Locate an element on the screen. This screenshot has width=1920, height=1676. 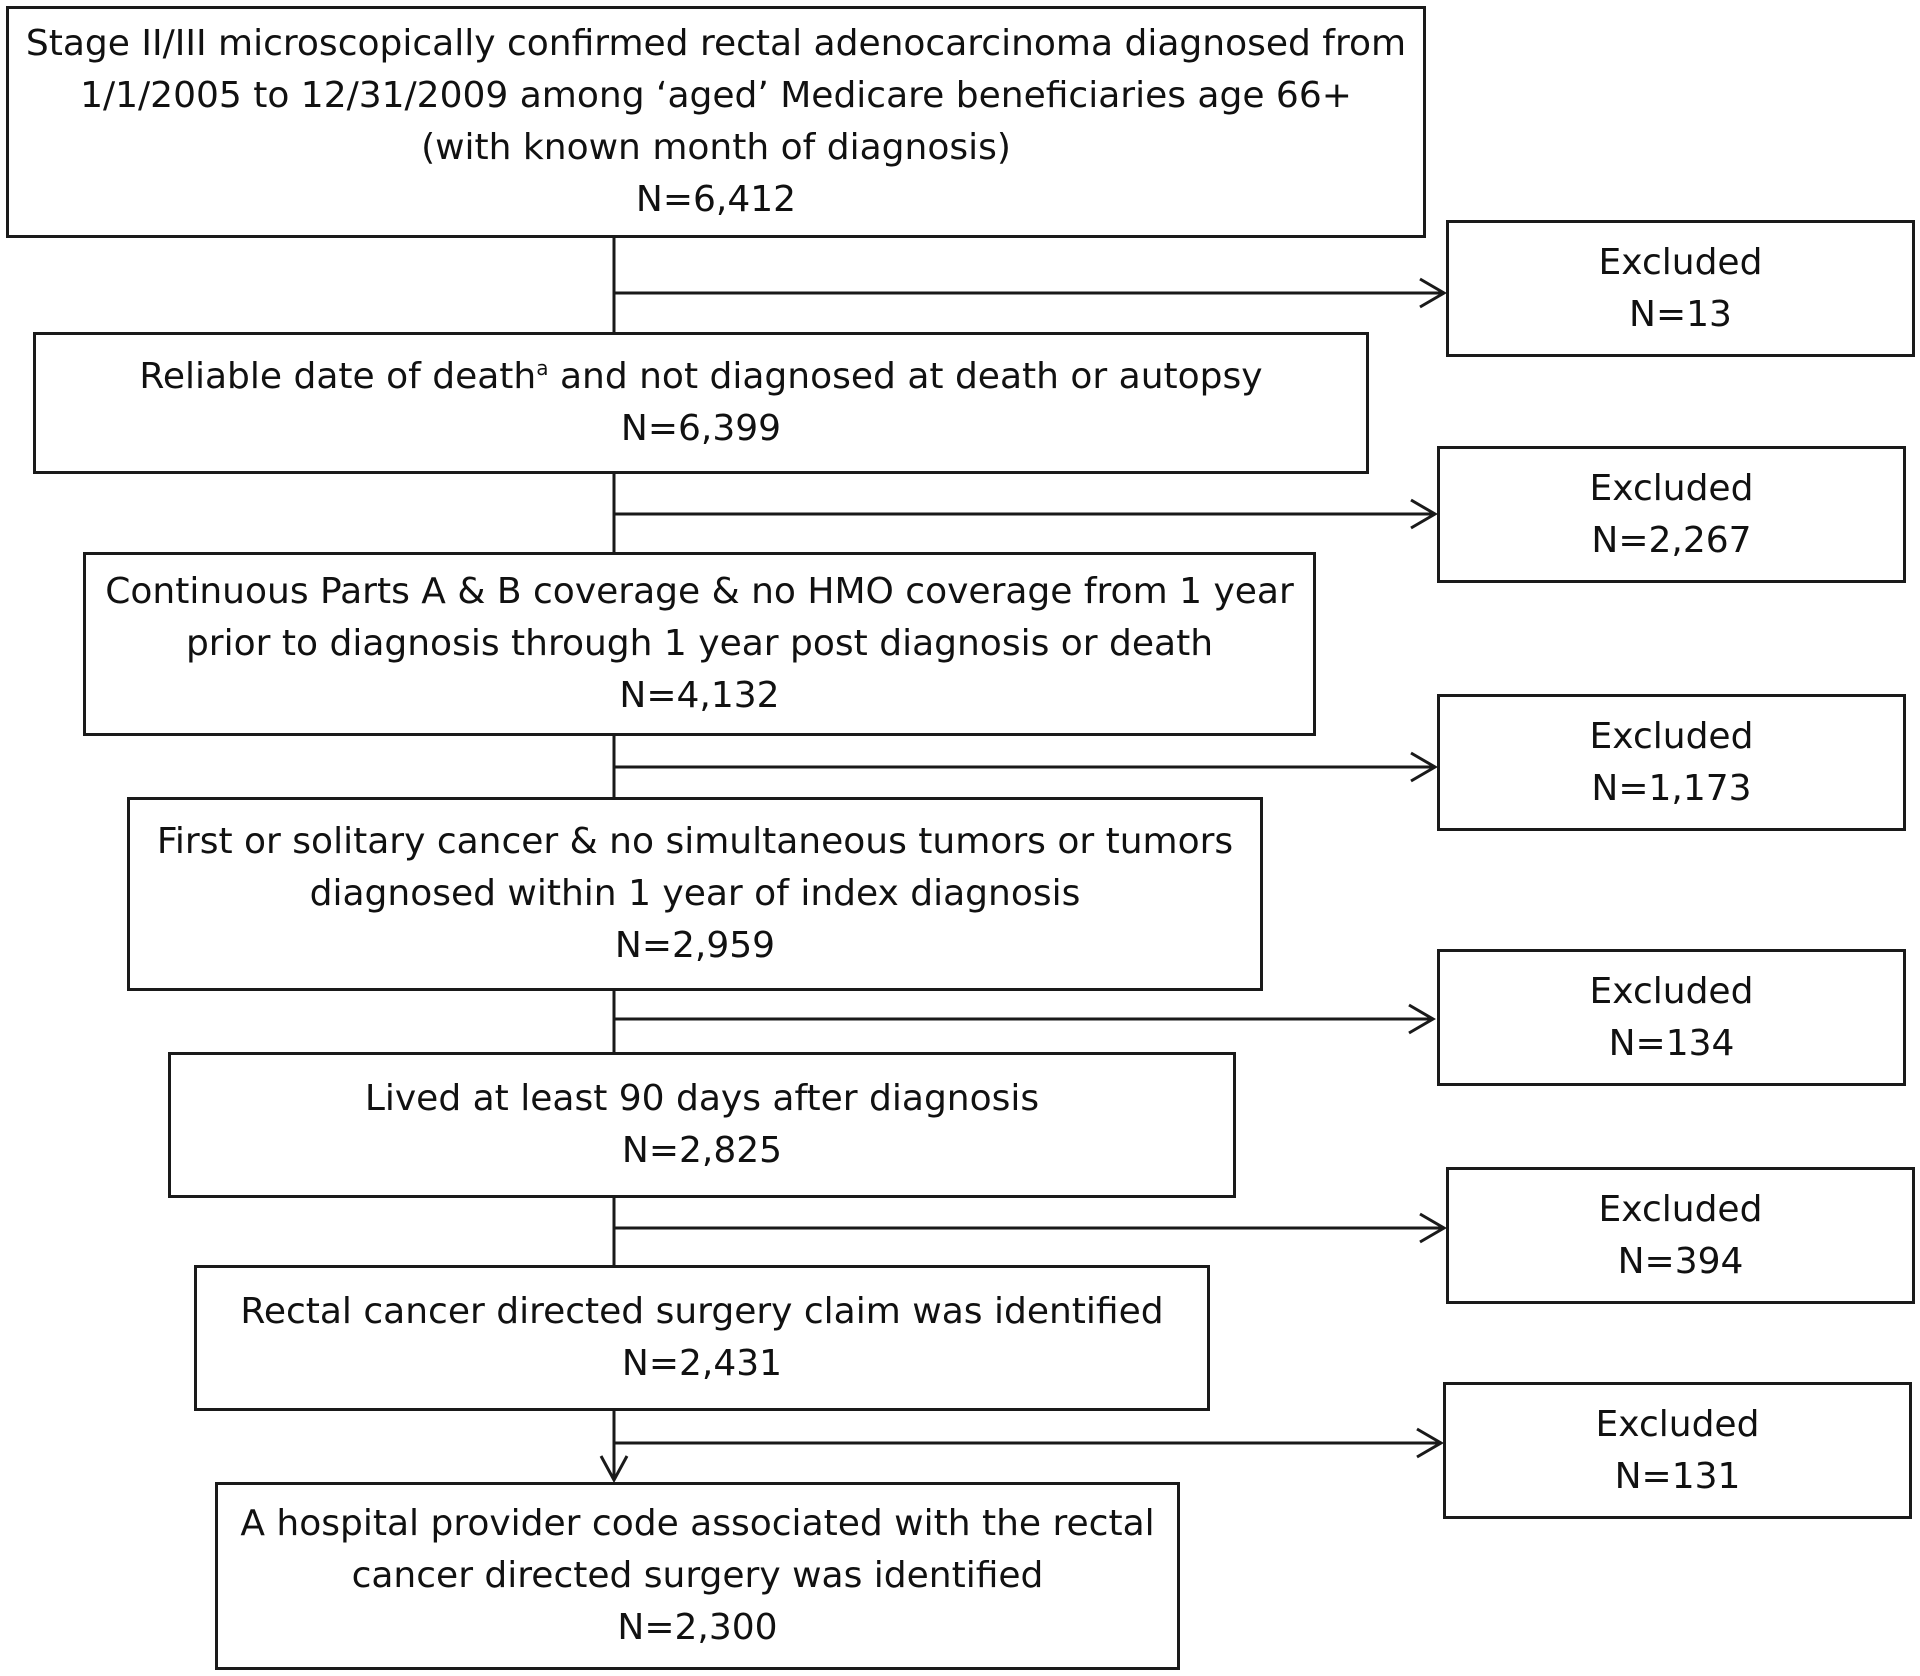
flow-box-1-line-3: (with known month of diagnosis) is located at coordinates (716, 147).